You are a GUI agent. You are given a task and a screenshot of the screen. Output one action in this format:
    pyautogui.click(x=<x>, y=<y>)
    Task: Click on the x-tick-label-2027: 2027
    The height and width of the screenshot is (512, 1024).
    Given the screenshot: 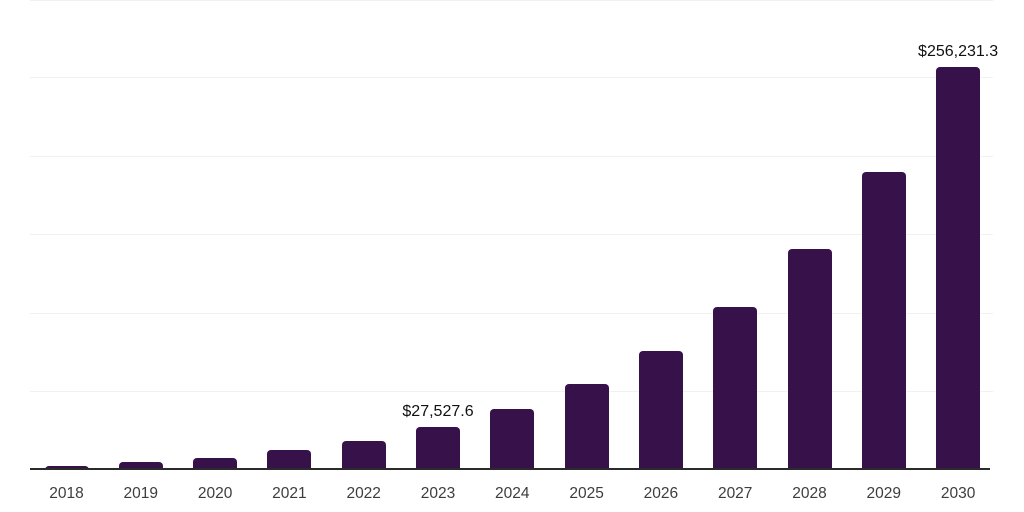 What is the action you would take?
    pyautogui.click(x=735, y=493)
    